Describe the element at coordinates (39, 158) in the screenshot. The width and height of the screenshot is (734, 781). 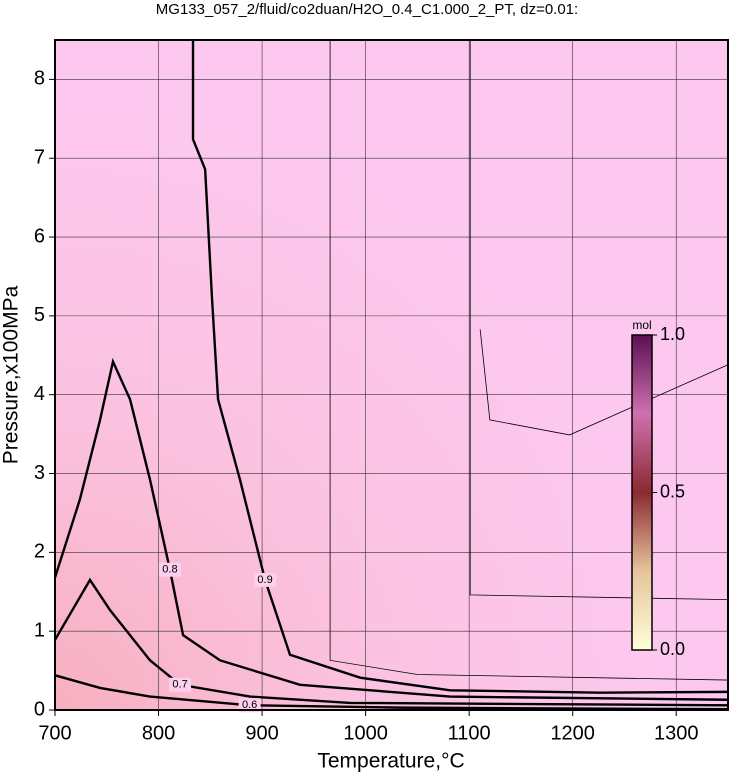
I see `y-tick-label: 7` at that location.